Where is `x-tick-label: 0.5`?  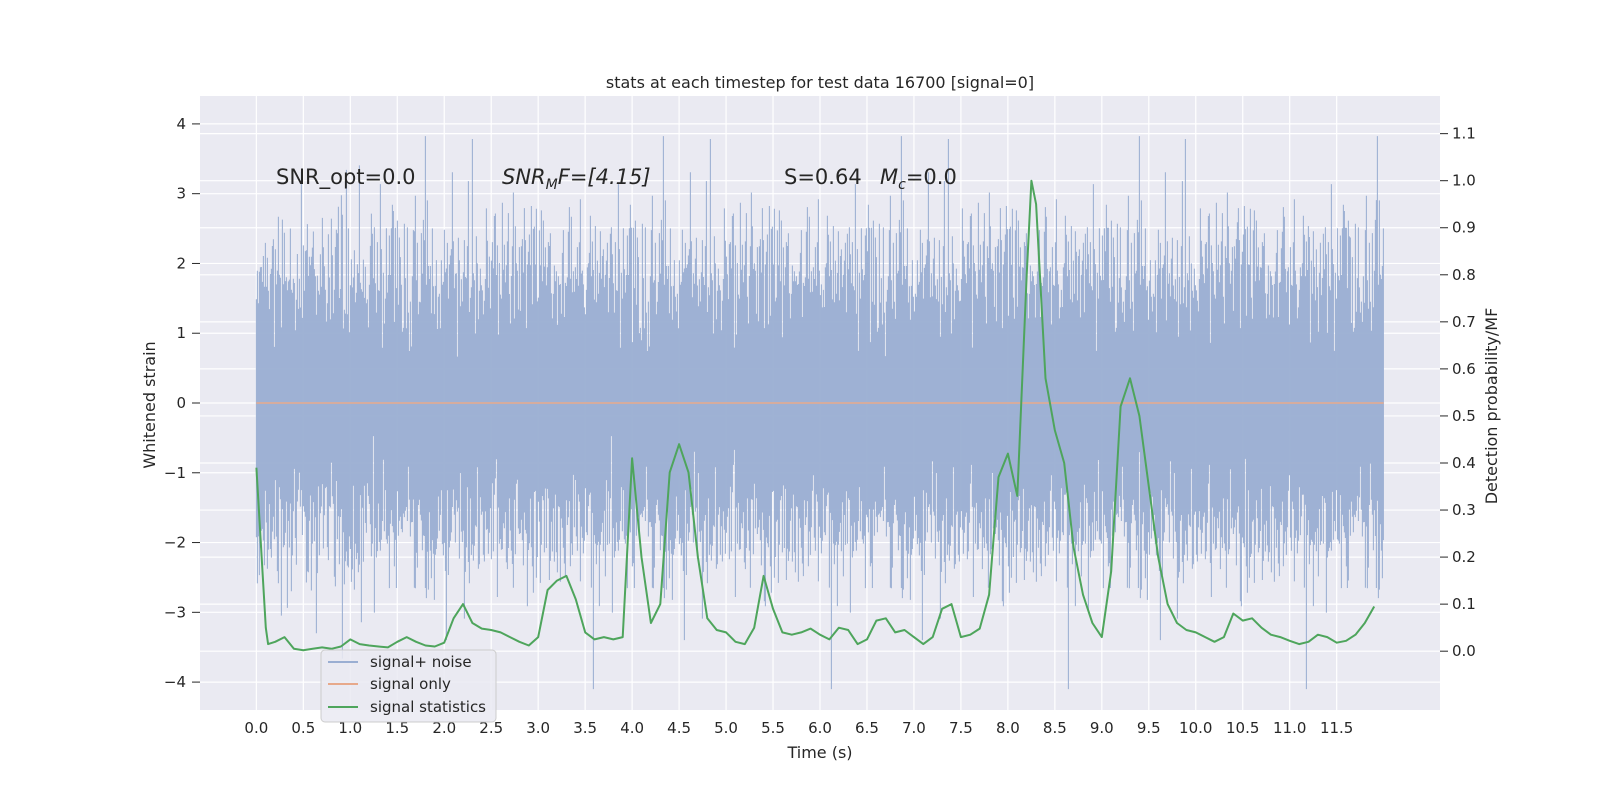 x-tick-label: 0.5 is located at coordinates (303, 728).